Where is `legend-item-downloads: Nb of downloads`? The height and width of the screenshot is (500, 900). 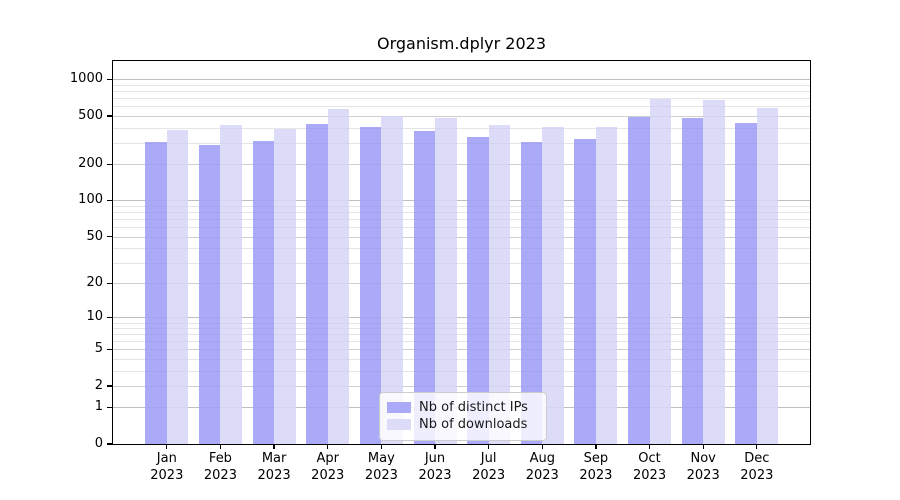
legend-item-downloads: Nb of downloads is located at coordinates (462, 424).